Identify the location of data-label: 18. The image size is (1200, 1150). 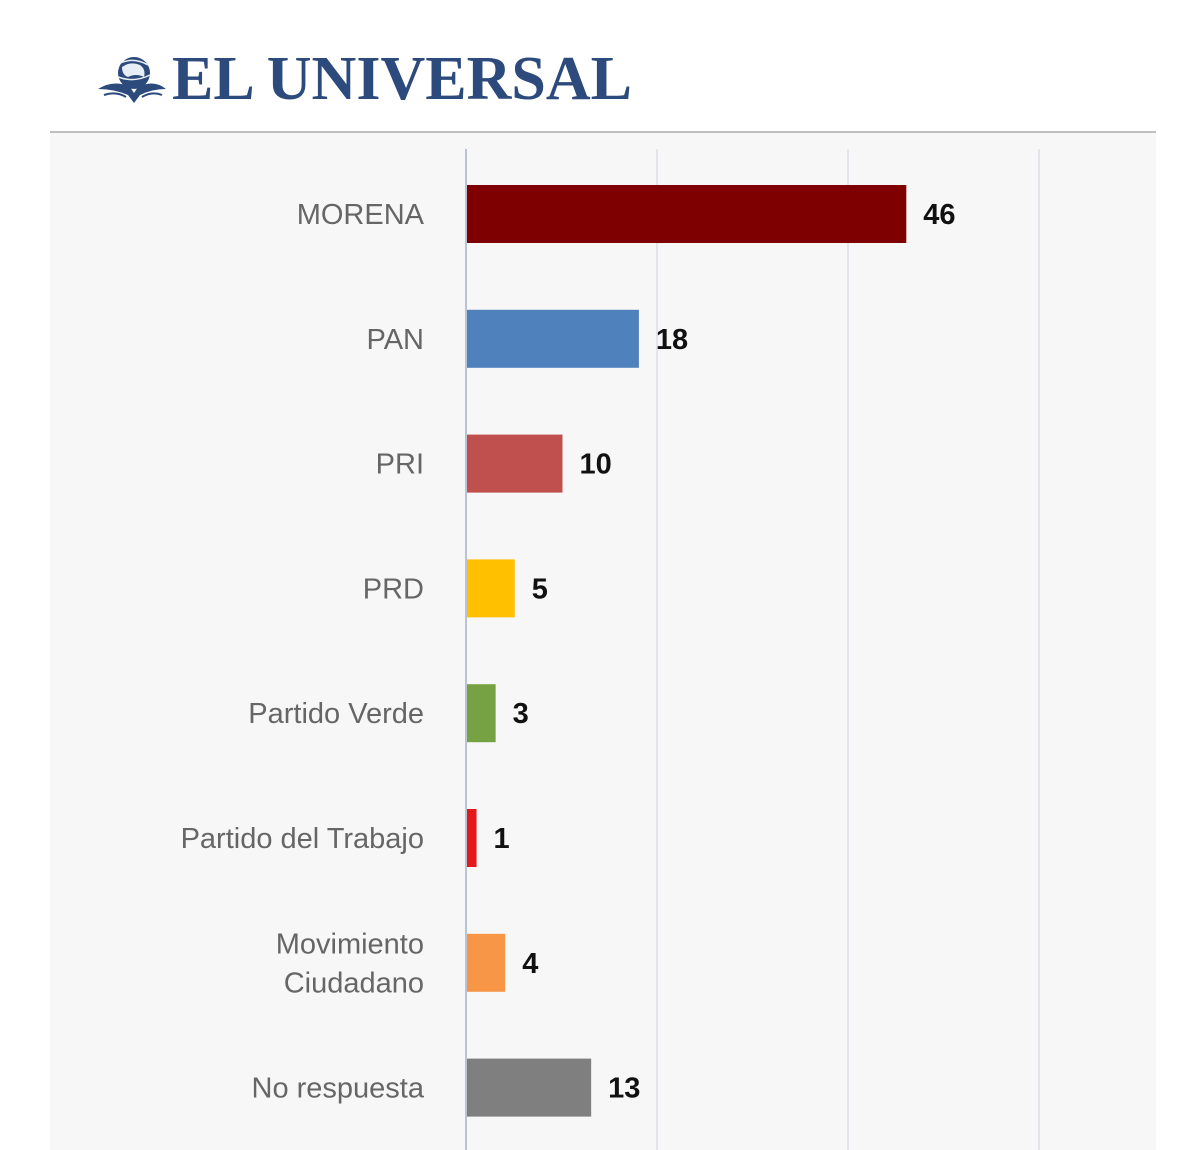
(672, 340).